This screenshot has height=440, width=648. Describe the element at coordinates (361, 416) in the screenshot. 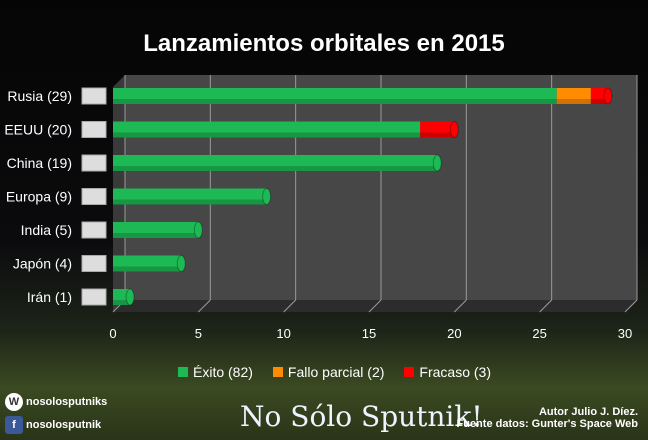

I see `brand-logo: No Sólo Sputnik!` at that location.